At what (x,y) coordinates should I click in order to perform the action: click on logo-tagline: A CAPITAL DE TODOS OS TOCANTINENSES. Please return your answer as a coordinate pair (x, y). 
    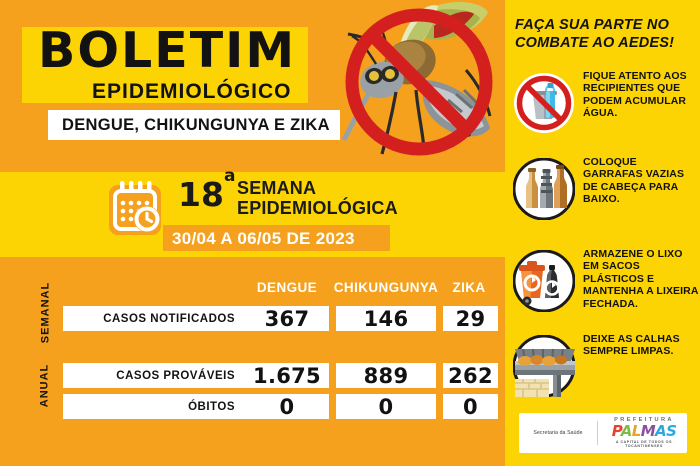
    Looking at the image, I should click on (644, 443).